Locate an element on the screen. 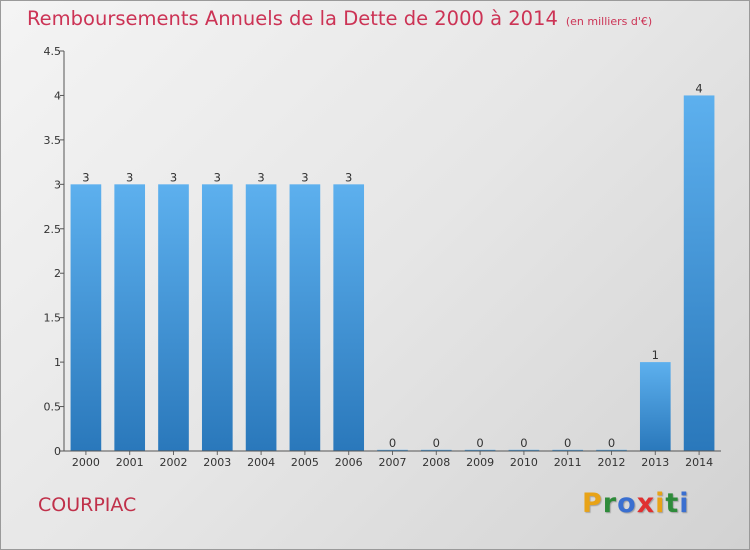  x-tick-label-2009: 2009 is located at coordinates (480, 462).